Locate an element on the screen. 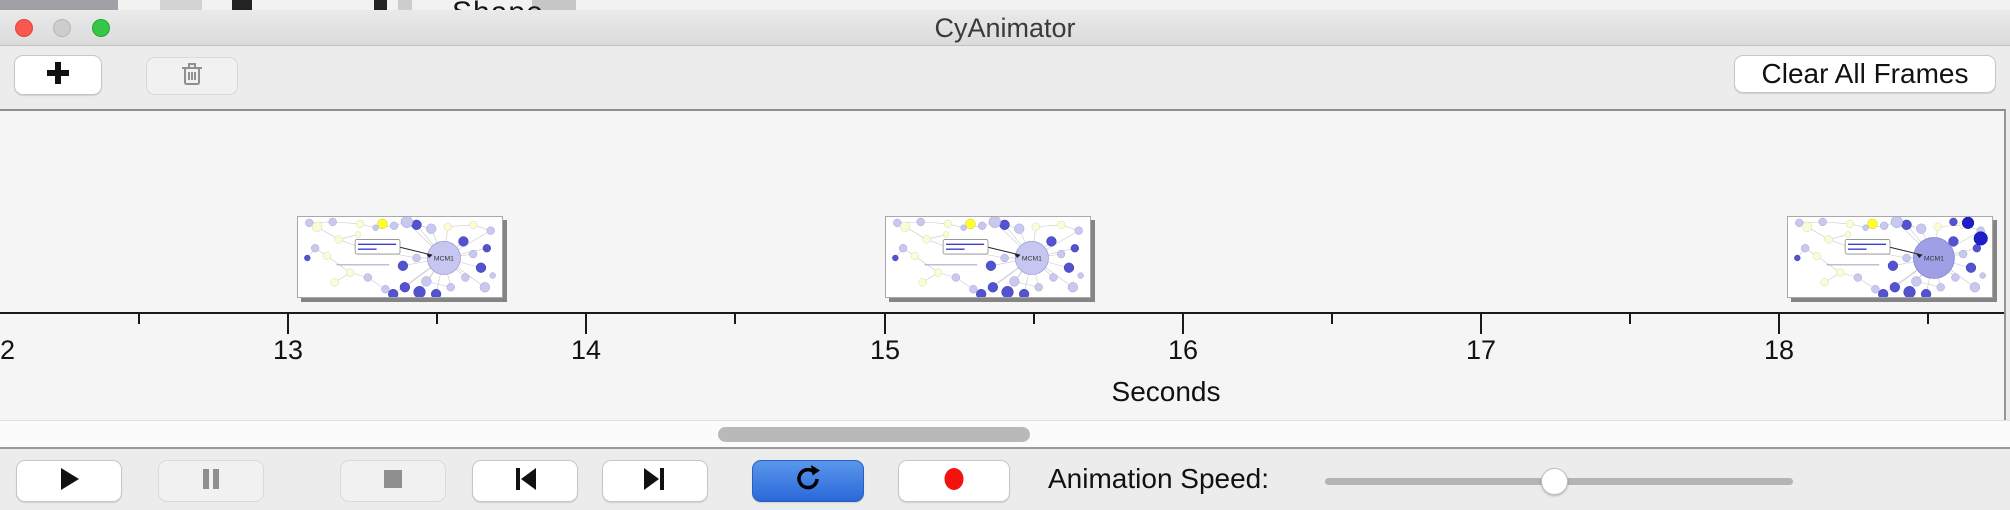 The height and width of the screenshot is (510, 2010). skip-end-icon is located at coordinates (655, 481).